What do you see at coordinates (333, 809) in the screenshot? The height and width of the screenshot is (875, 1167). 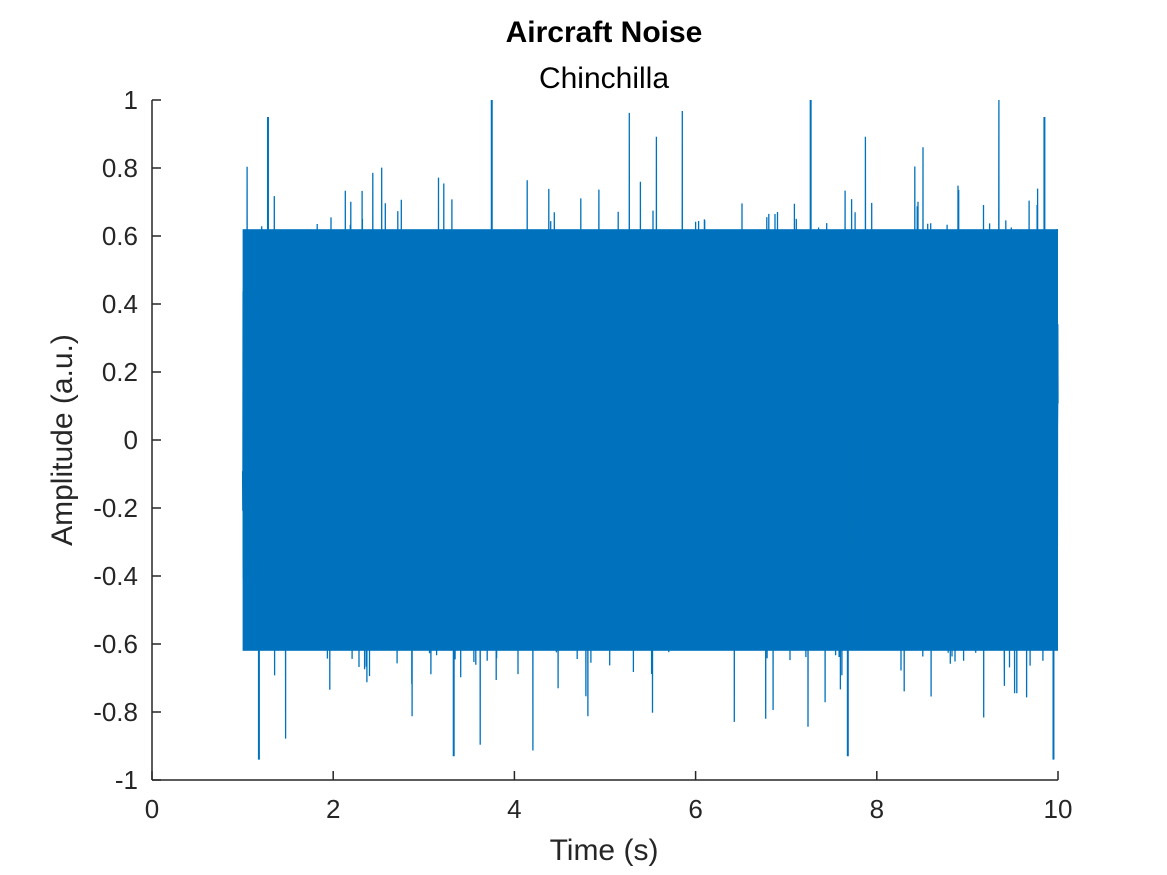 I see `x-tick-label: 2` at bounding box center [333, 809].